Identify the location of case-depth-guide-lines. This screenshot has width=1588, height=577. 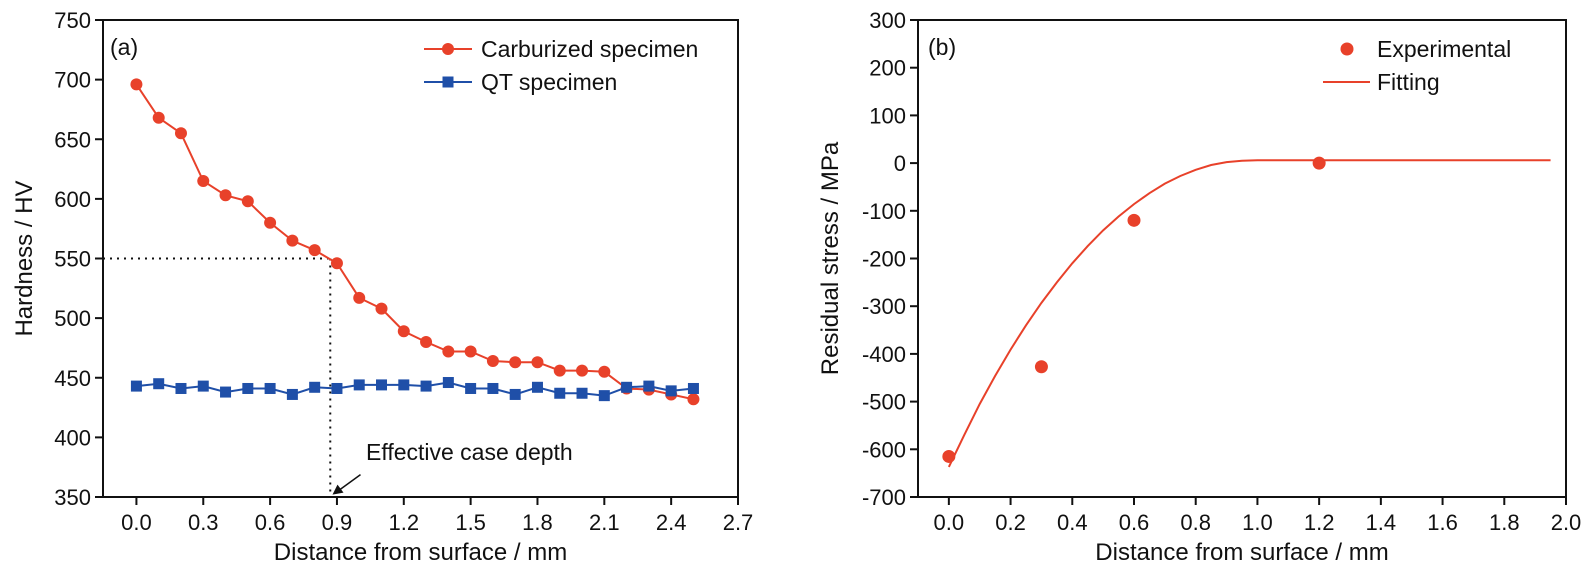
(217, 377).